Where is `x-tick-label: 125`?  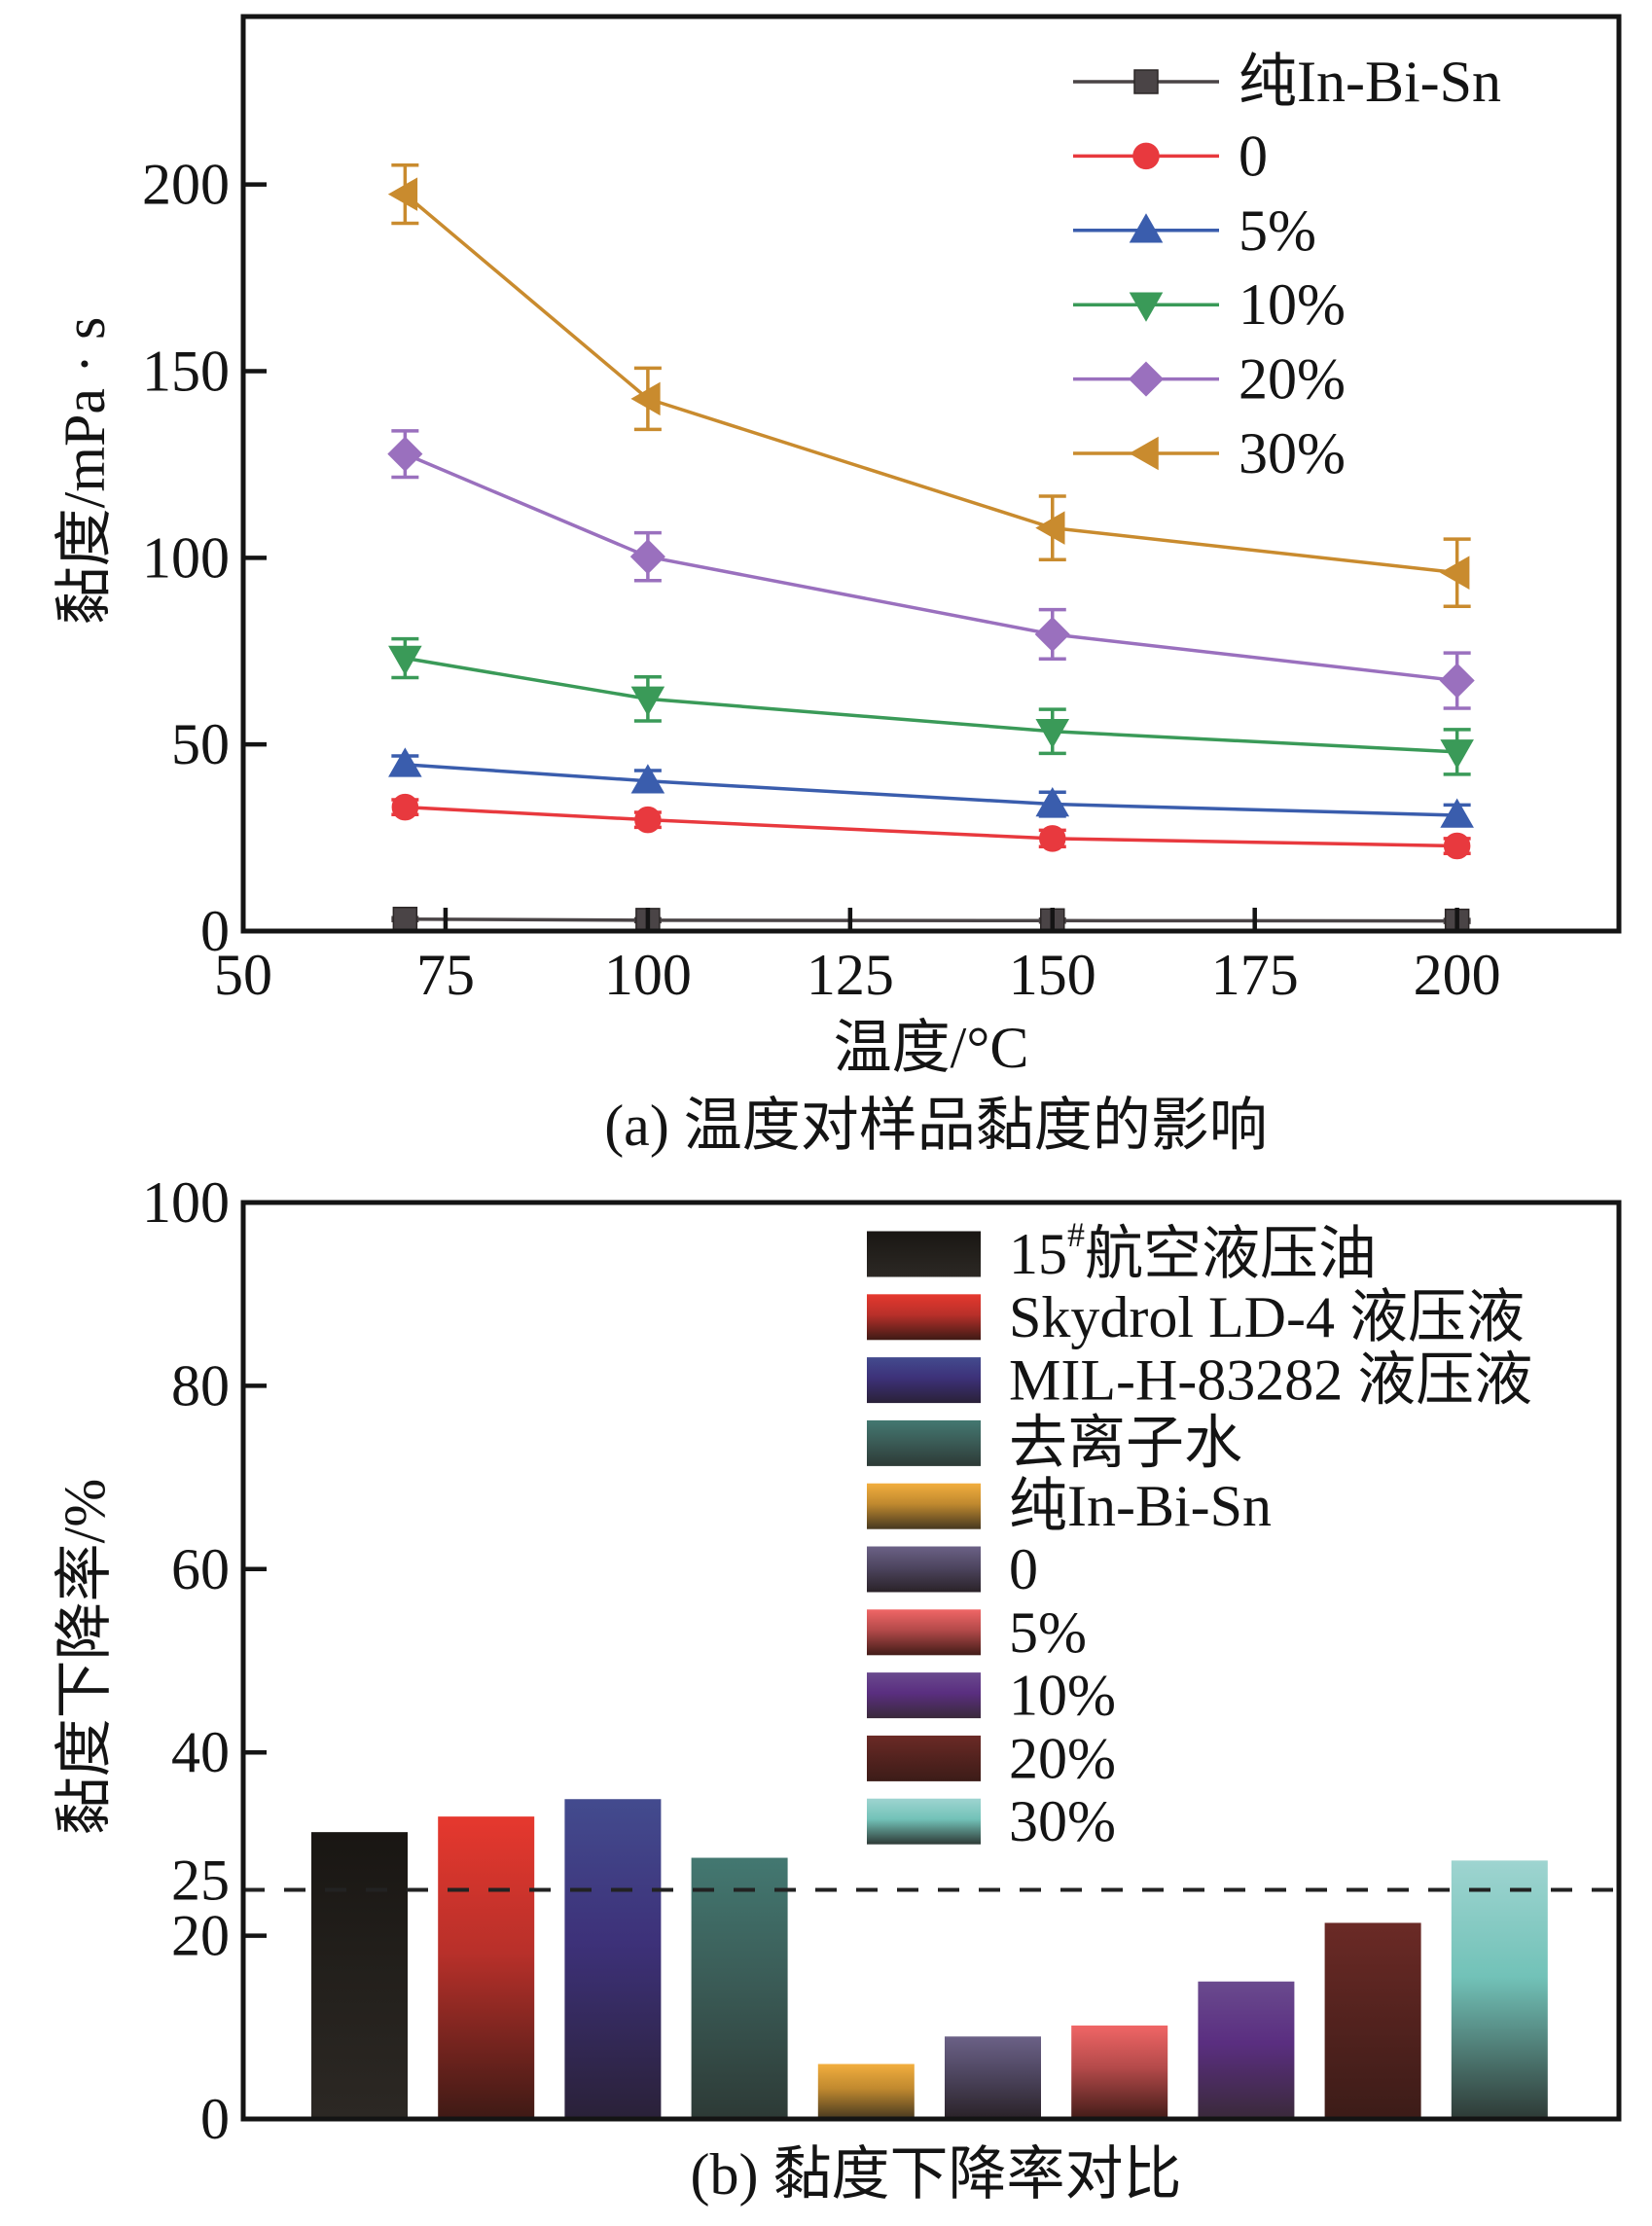
x-tick-label: 125 is located at coordinates (850, 975).